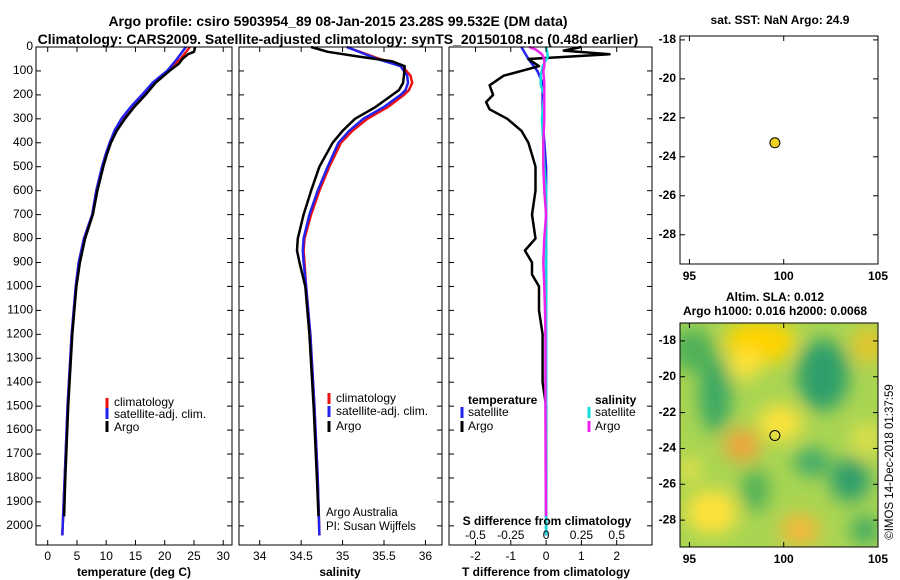  What do you see at coordinates (340, 572) in the screenshot?
I see `salinity-axis-label: salinity` at bounding box center [340, 572].